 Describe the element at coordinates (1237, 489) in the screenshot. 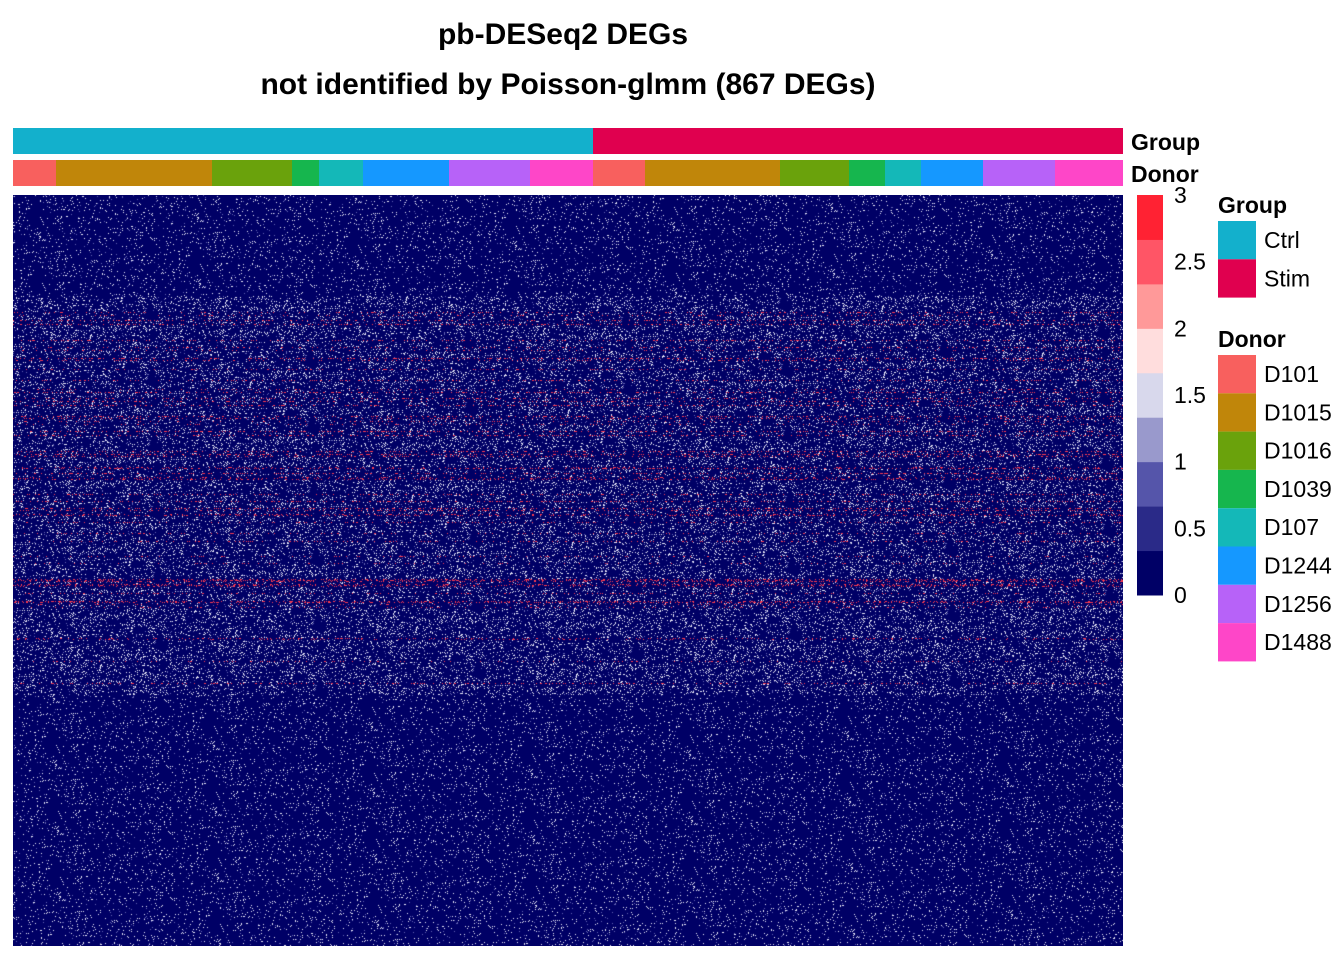

I see `legend-swatch-d1039` at that location.